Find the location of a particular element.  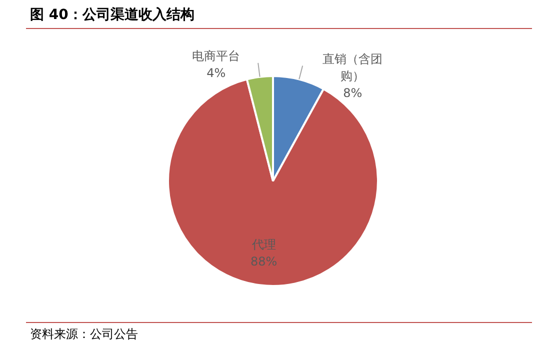

data-label: 4% is located at coordinates (216, 73).